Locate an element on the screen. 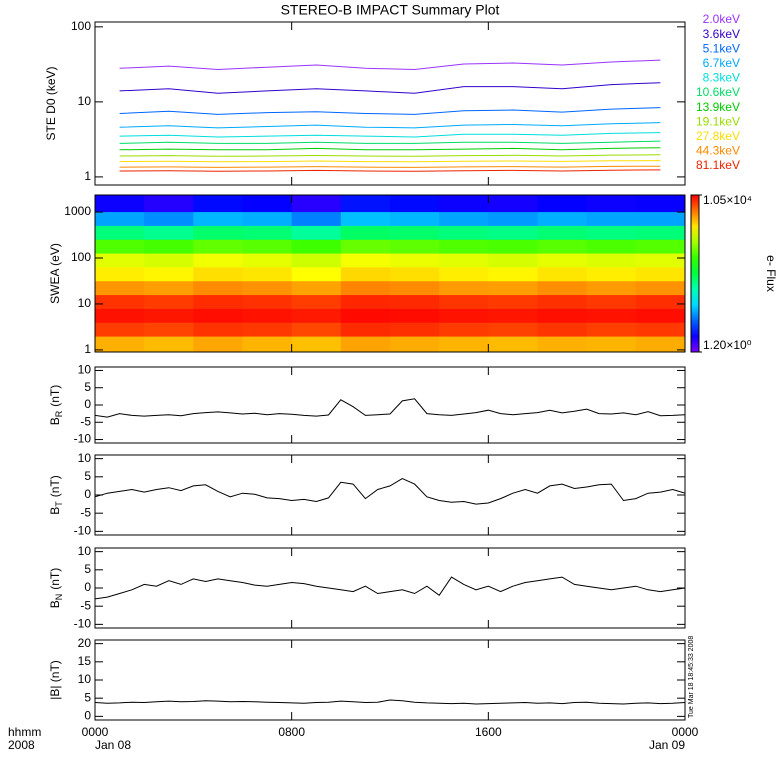 This screenshot has width=780, height=780. y-axis-label-sub: T is located at coordinates (59, 504).